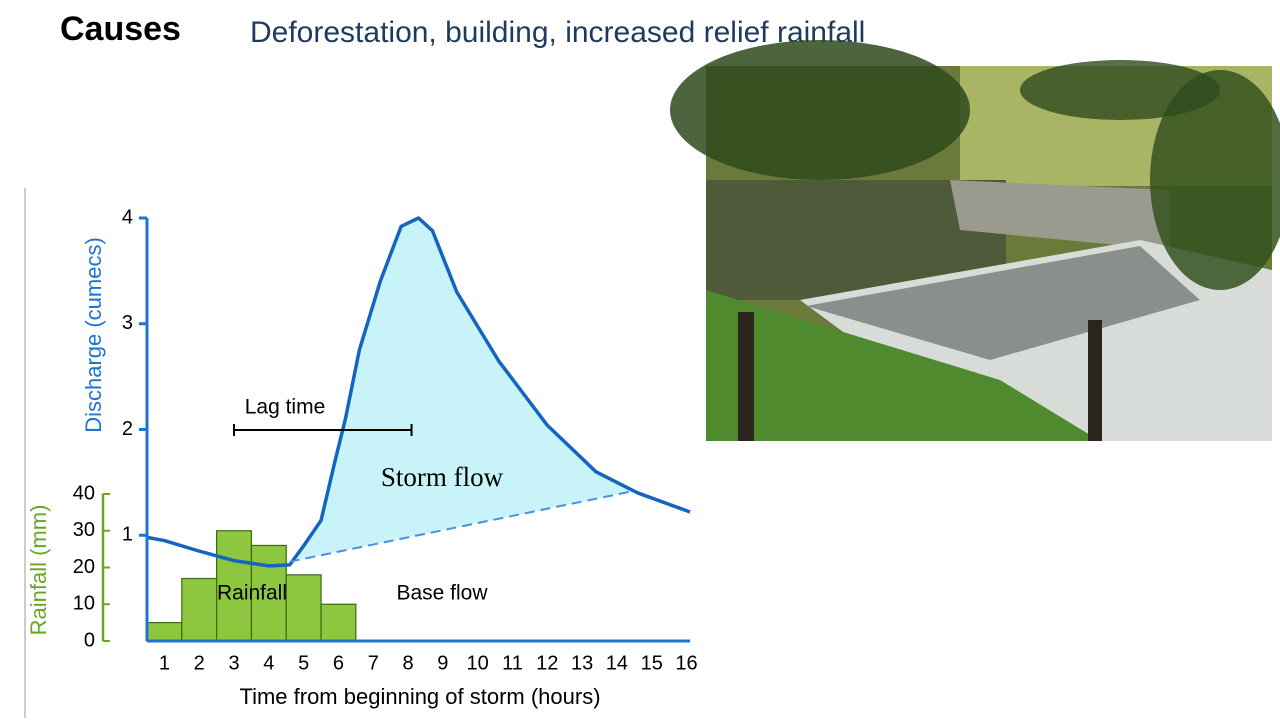 The height and width of the screenshot is (720, 1280). I want to click on x-tick-label: 1, so click(164, 663).